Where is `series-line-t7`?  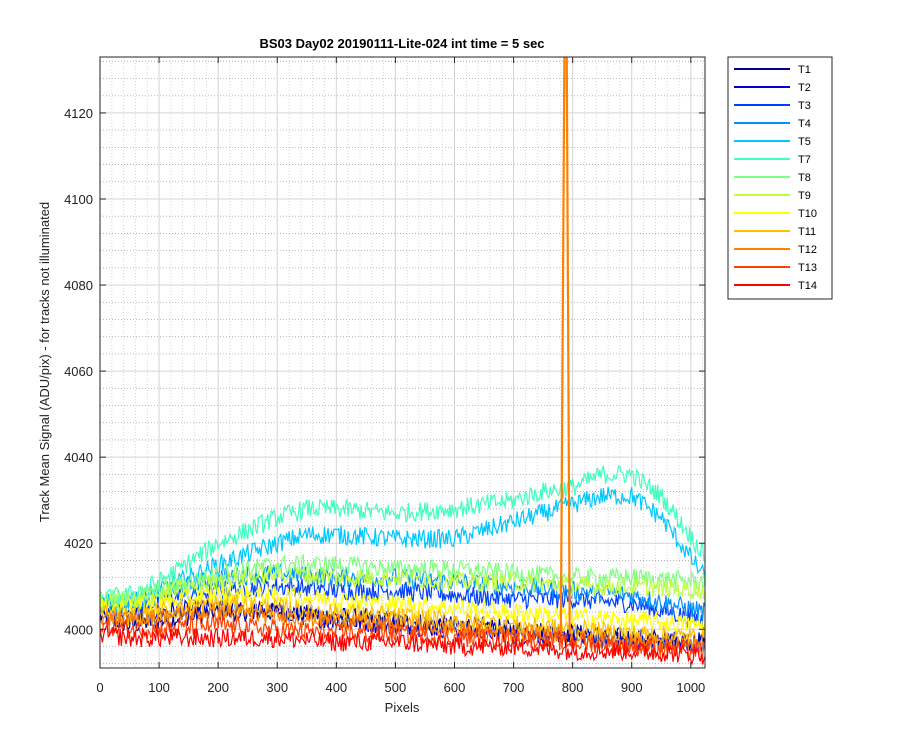 series-line-t7 is located at coordinates (402, 535).